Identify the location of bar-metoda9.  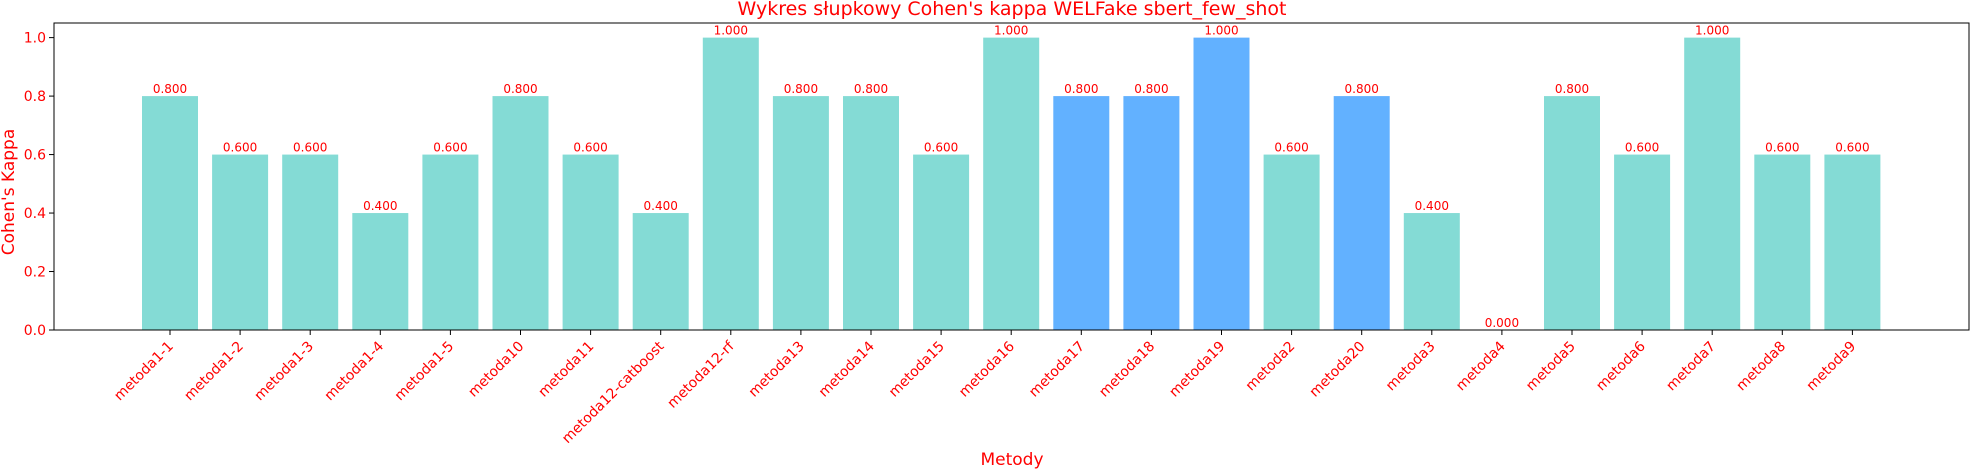
(1852, 242).